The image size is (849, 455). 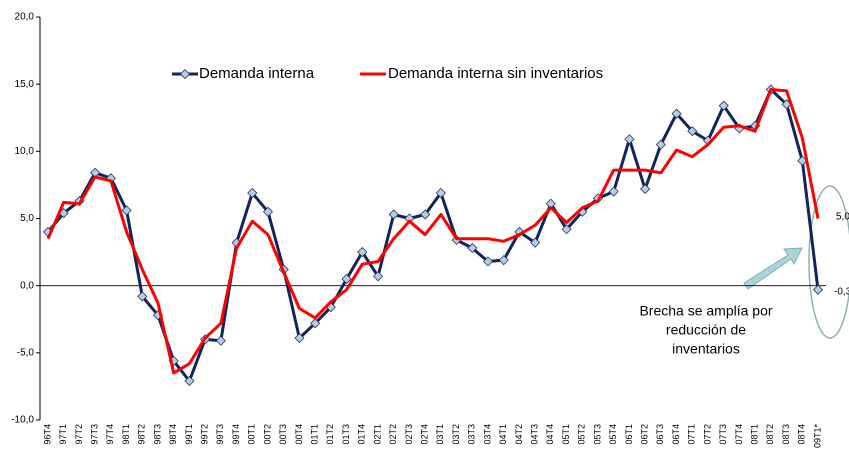 I want to click on x-tick-label: 03T4, so click(x=487, y=434).